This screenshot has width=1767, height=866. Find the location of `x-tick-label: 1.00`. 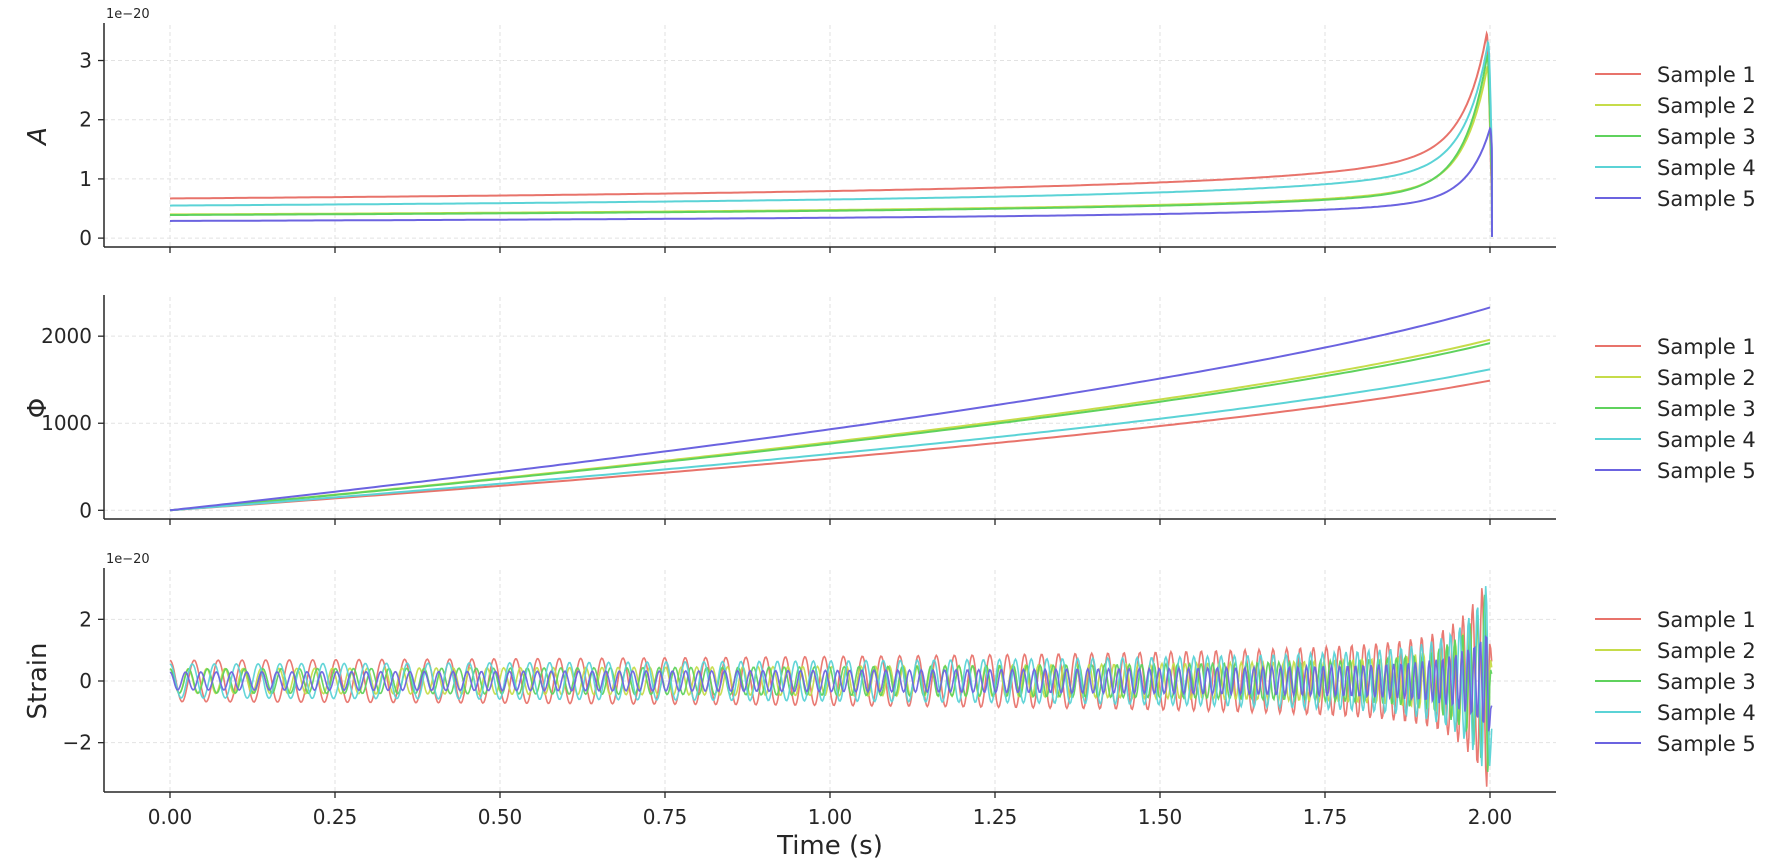

x-tick-label: 1.00 is located at coordinates (830, 817).